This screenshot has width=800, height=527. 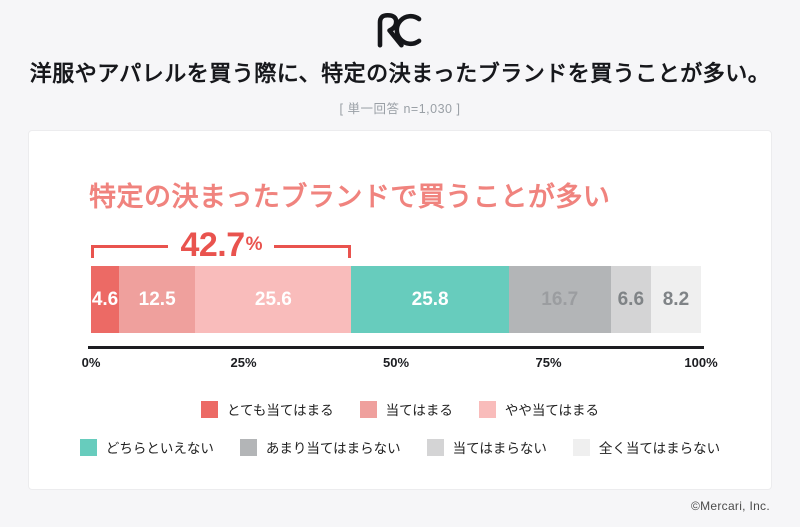 I want to click on legend-label: 当てはまらない, so click(x=499, y=448).